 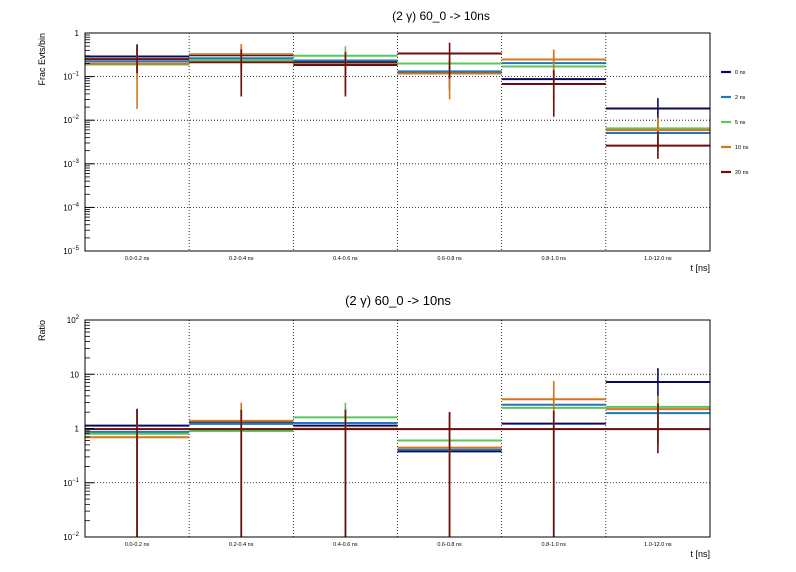 What do you see at coordinates (700, 554) in the screenshot?
I see `bottom-x-axis-label: t [ns]` at bounding box center [700, 554].